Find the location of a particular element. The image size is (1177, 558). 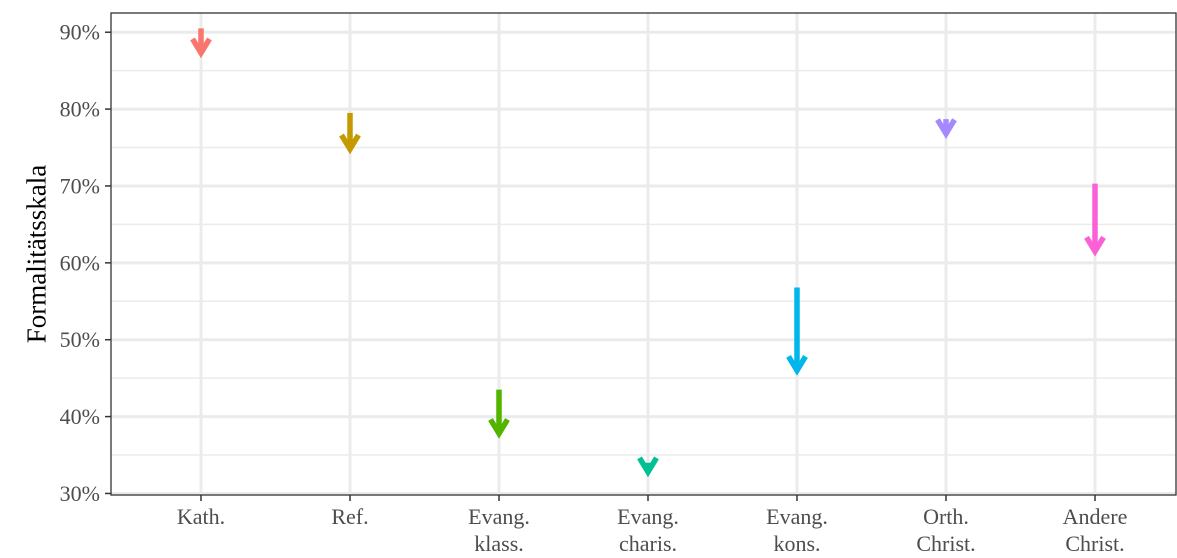

x-tick-label: Evang. kons. is located at coordinates (797, 530).